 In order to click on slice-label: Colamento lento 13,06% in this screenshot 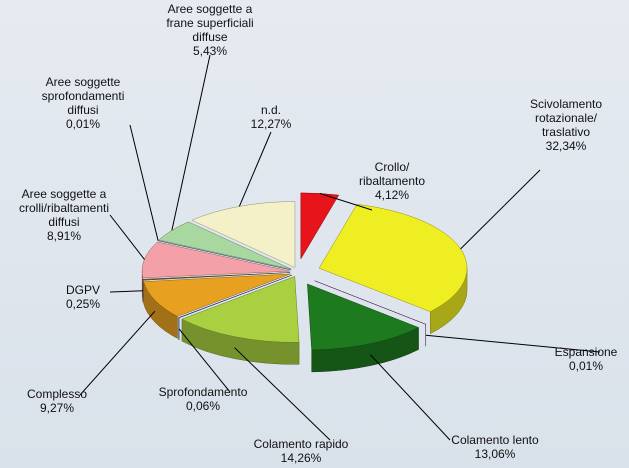, I will do `click(494, 447)`.